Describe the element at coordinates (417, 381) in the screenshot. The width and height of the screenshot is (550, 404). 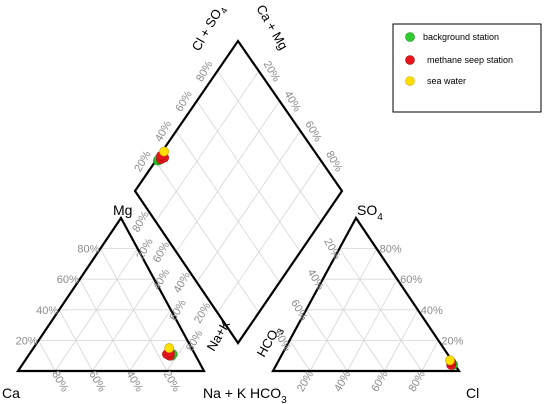
I see `anion-hco3-tick: 80%` at that location.